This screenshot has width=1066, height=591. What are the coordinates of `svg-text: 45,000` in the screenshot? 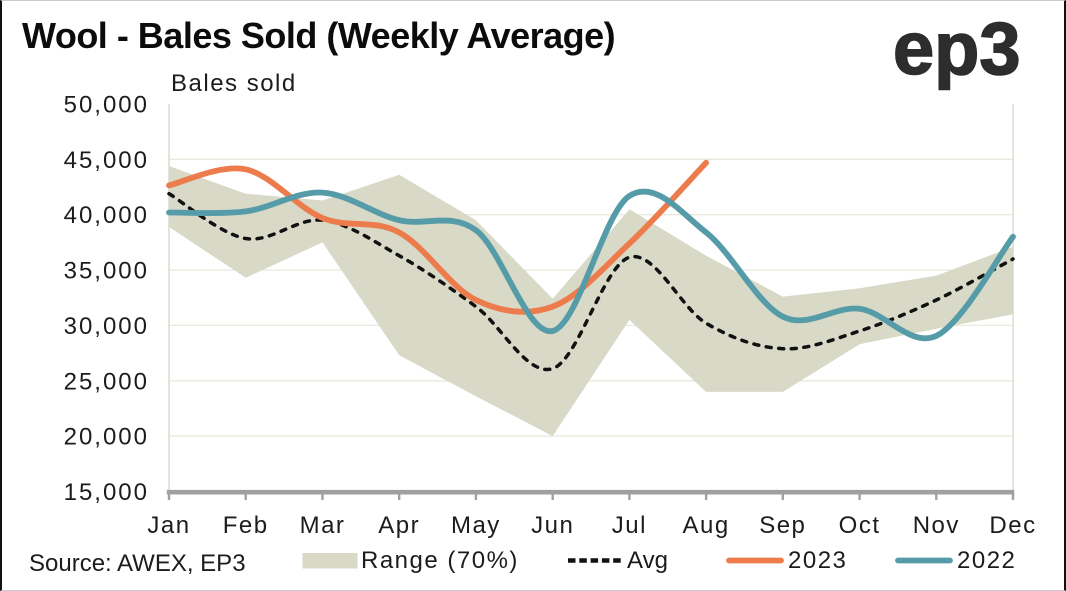 It's located at (106, 160).